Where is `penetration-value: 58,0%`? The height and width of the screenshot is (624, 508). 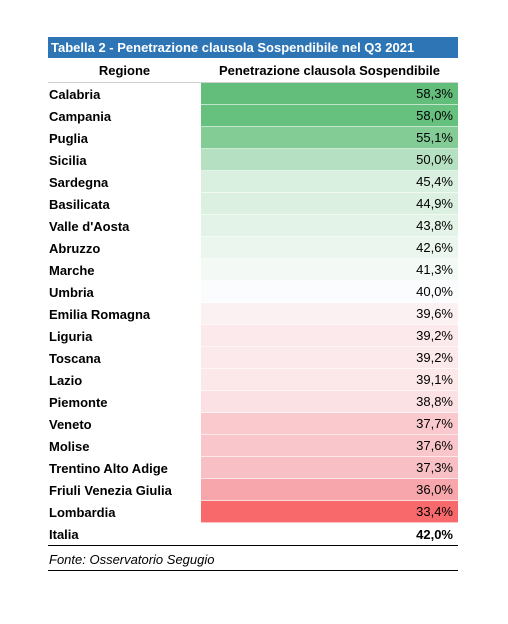 penetration-value: 58,0% is located at coordinates (329, 116).